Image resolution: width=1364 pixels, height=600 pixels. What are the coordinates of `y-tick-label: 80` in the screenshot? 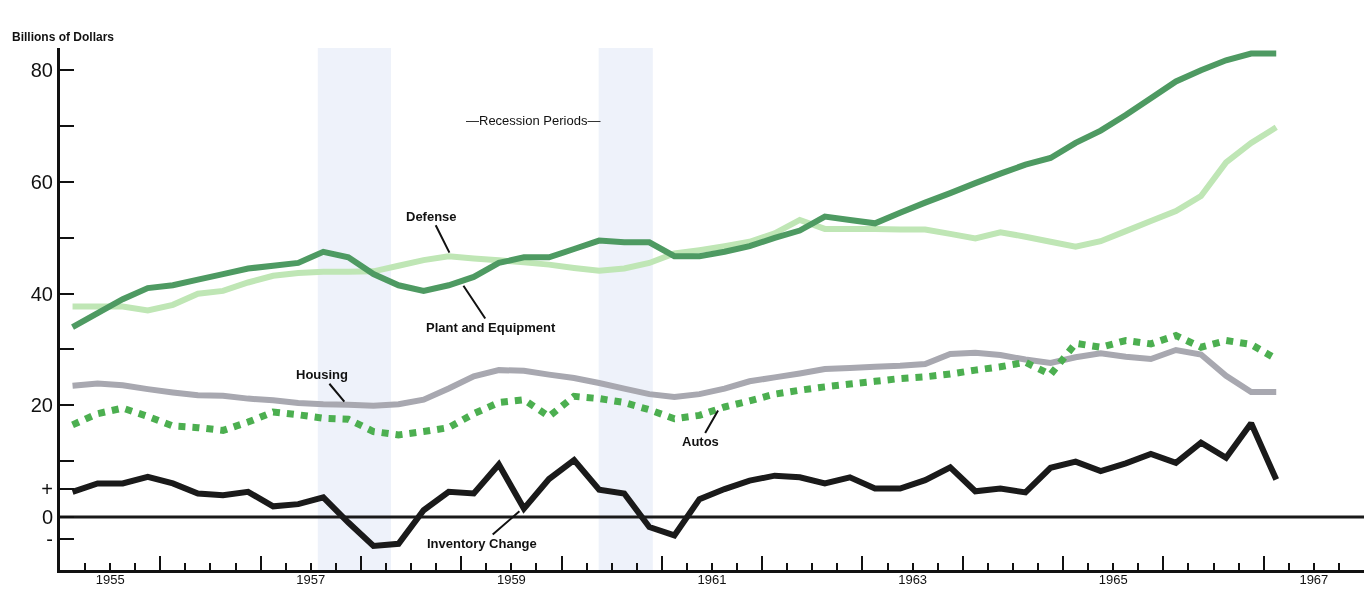 It's located at (41, 70).